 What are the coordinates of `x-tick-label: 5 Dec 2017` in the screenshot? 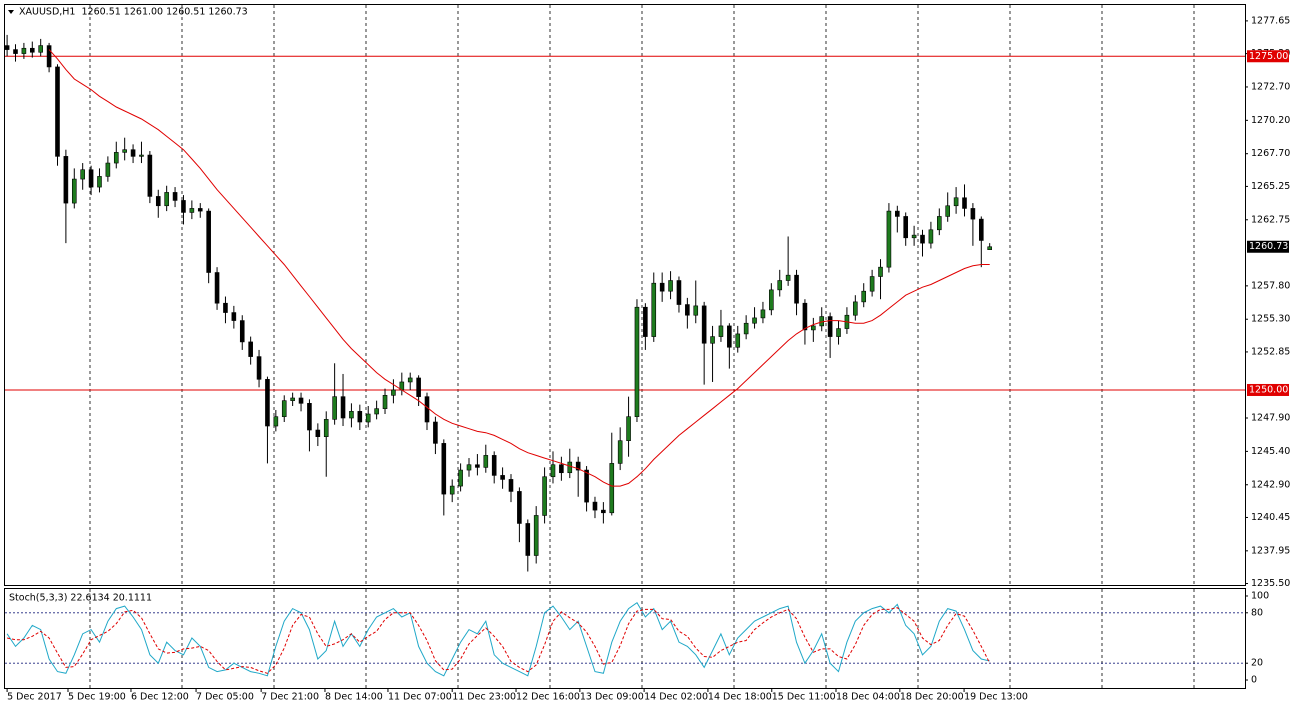 It's located at (34, 697).